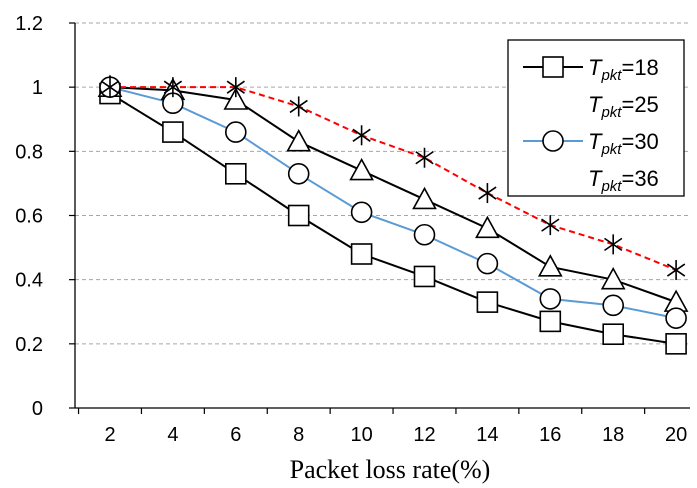  Describe the element at coordinates (623, 143) in the screenshot. I see `legend-label: Tpkt=30` at that location.